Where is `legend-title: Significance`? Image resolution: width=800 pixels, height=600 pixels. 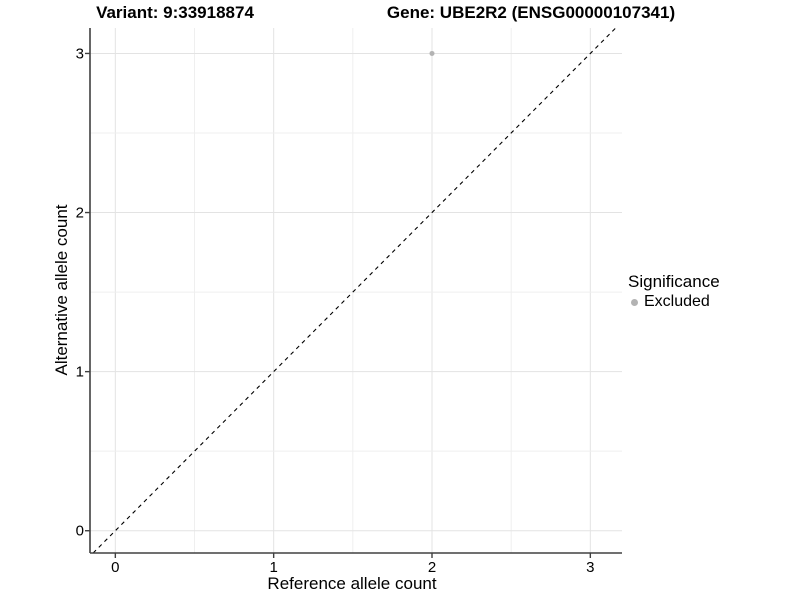 legend-title: Significance is located at coordinates (674, 281).